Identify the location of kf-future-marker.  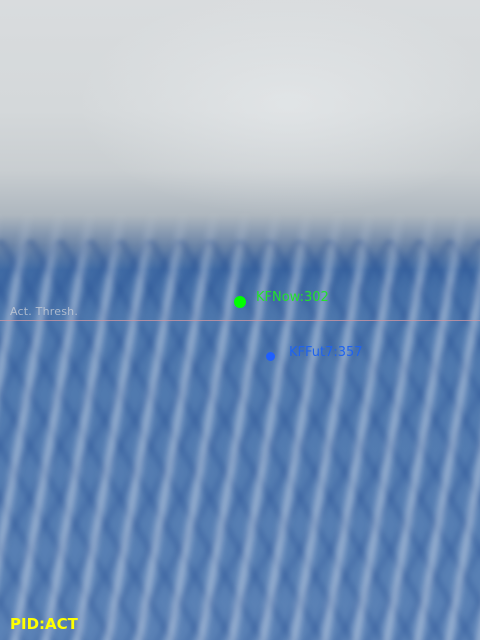
(270, 356).